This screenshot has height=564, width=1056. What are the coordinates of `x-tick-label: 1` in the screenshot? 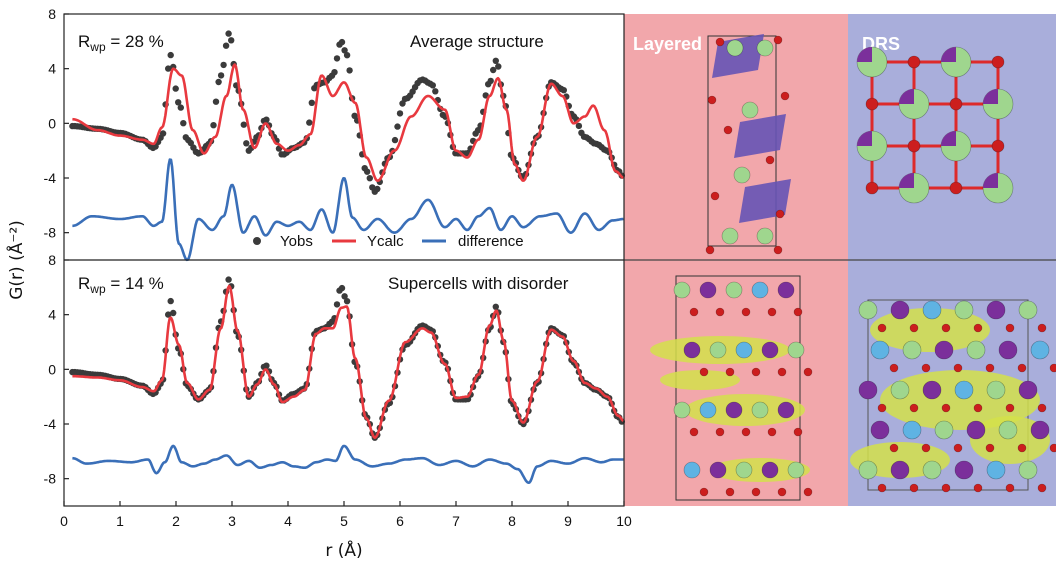 It's located at (120, 521).